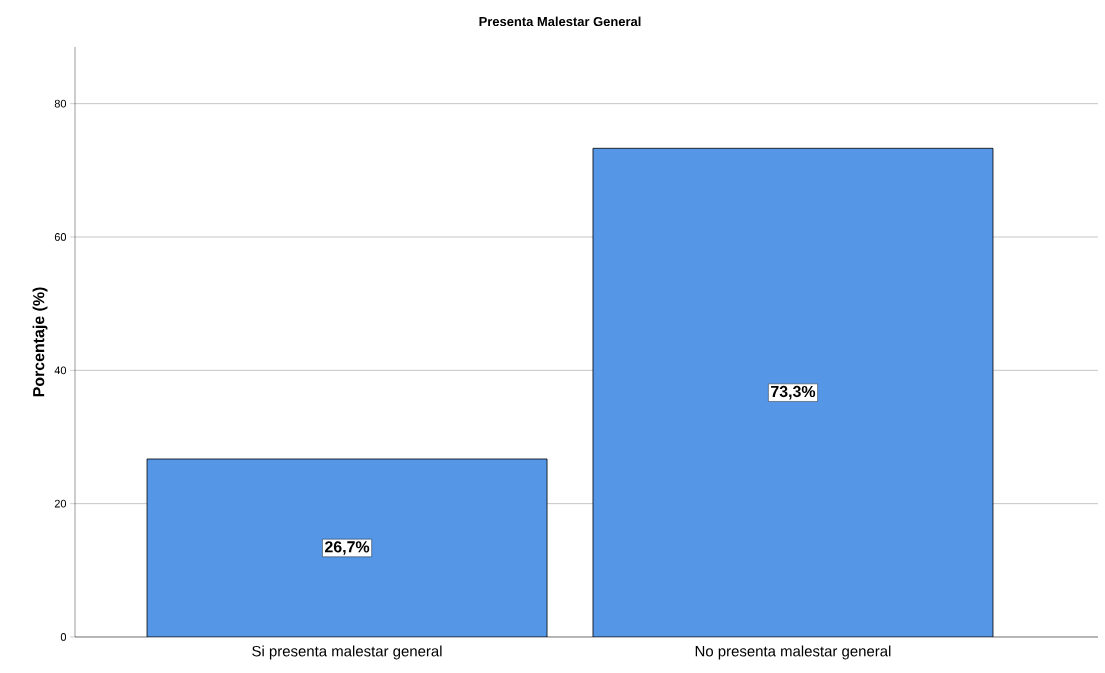 The width and height of the screenshot is (1105, 673). Describe the element at coordinates (63, 637) in the screenshot. I see `y-tick-label: 0` at that location.